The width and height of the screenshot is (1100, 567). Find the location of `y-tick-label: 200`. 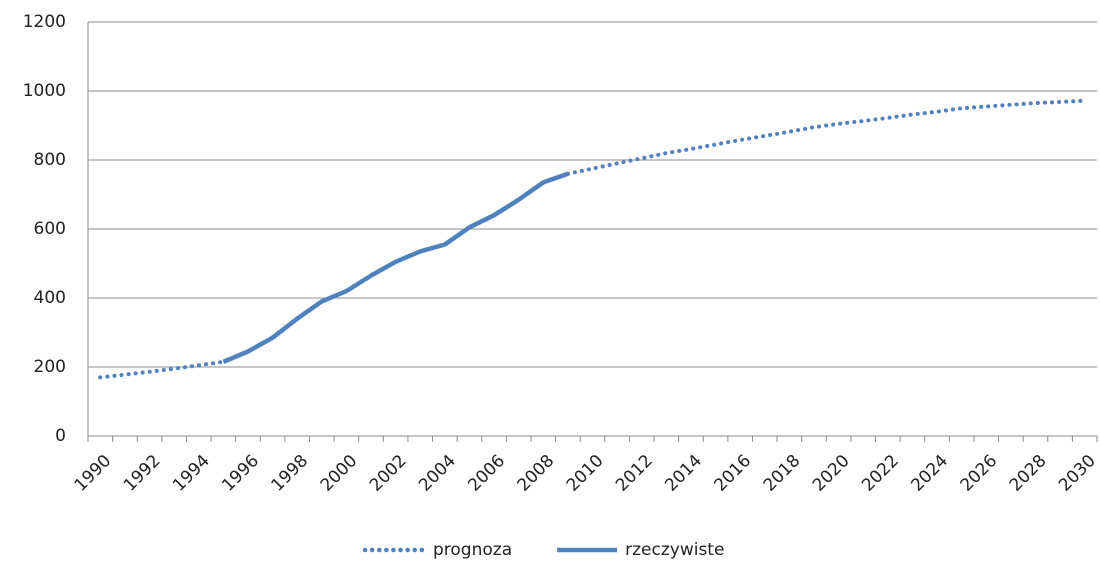

y-tick-label: 200 is located at coordinates (50, 367).